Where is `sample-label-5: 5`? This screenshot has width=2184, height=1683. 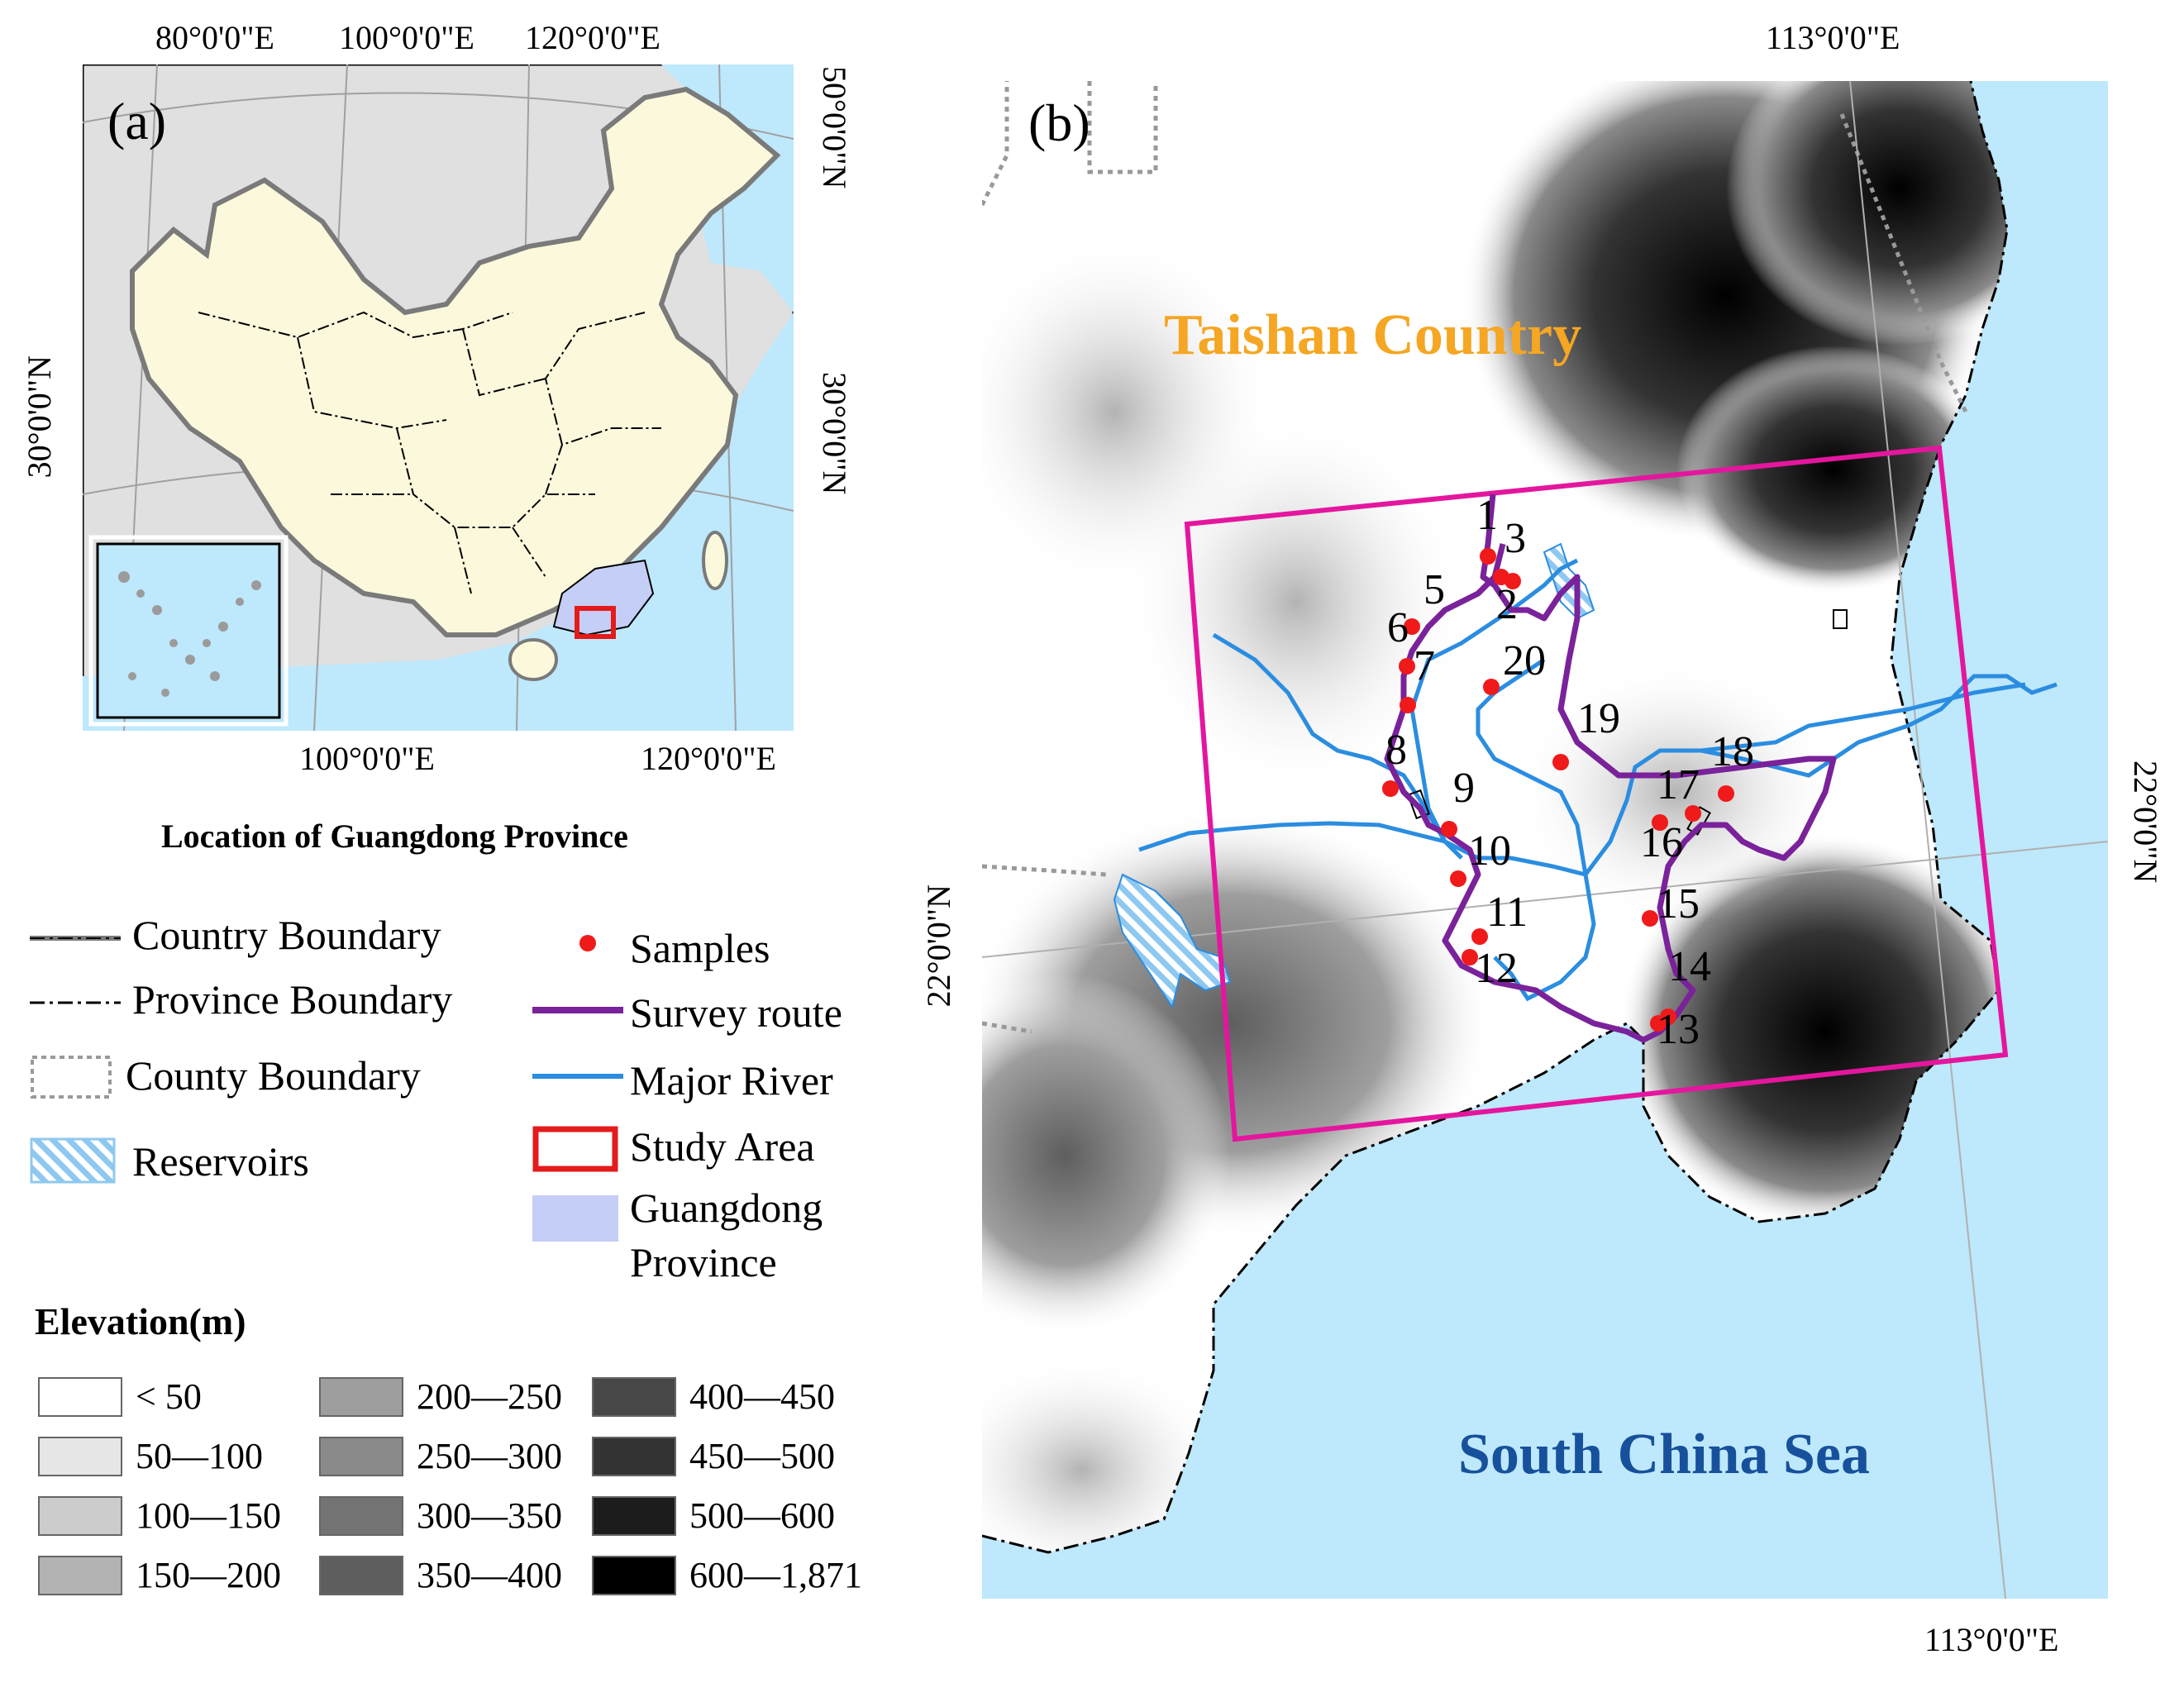
sample-label-5: 5 is located at coordinates (1434, 589).